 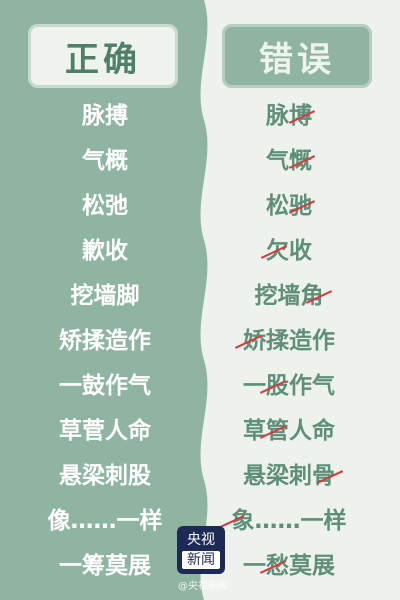 I want to click on wrong-header: 错误, so click(x=297, y=56).